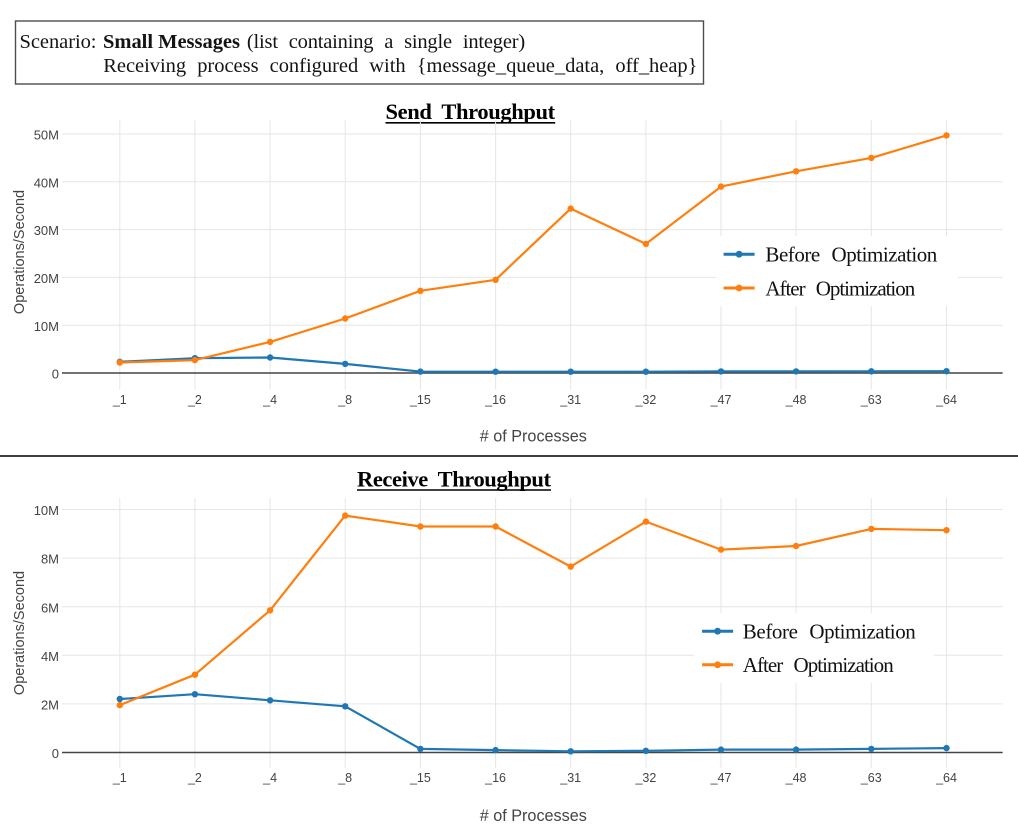 The width and height of the screenshot is (1018, 830). What do you see at coordinates (50, 705) in the screenshot?
I see `svg-text: 2M` at bounding box center [50, 705].